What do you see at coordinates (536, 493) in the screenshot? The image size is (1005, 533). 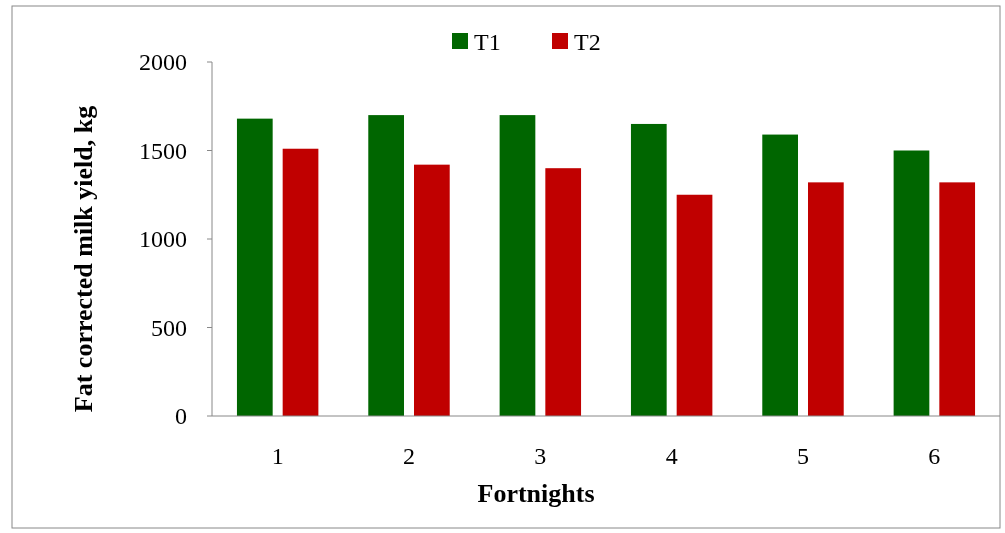 I see `x-axis-title: Fortnights` at bounding box center [536, 493].